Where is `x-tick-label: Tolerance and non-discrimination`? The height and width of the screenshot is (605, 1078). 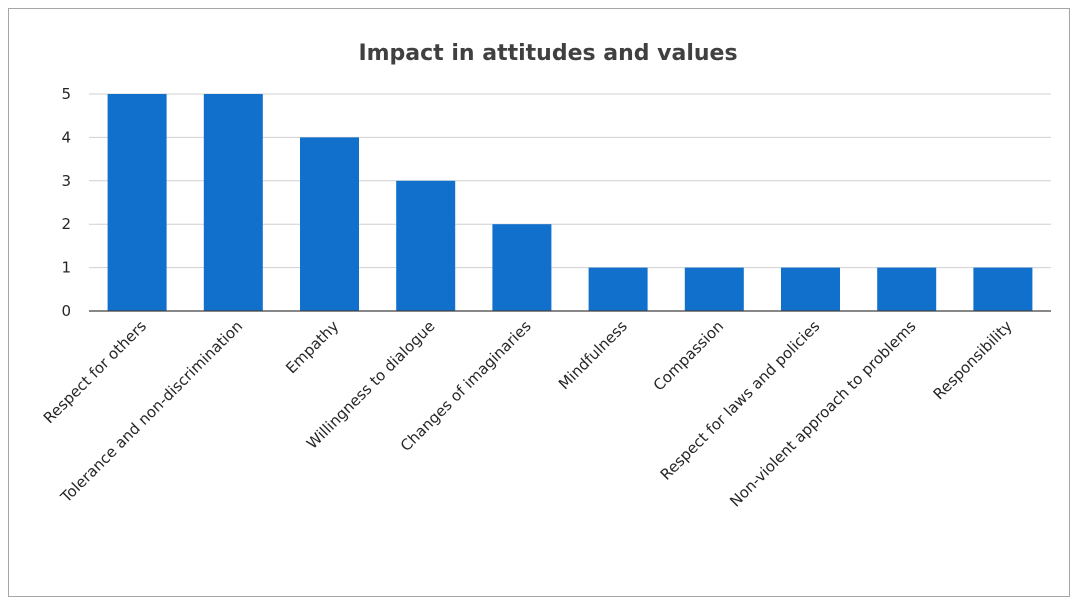 x-tick-label: Tolerance and non-discrimination is located at coordinates (151, 412).